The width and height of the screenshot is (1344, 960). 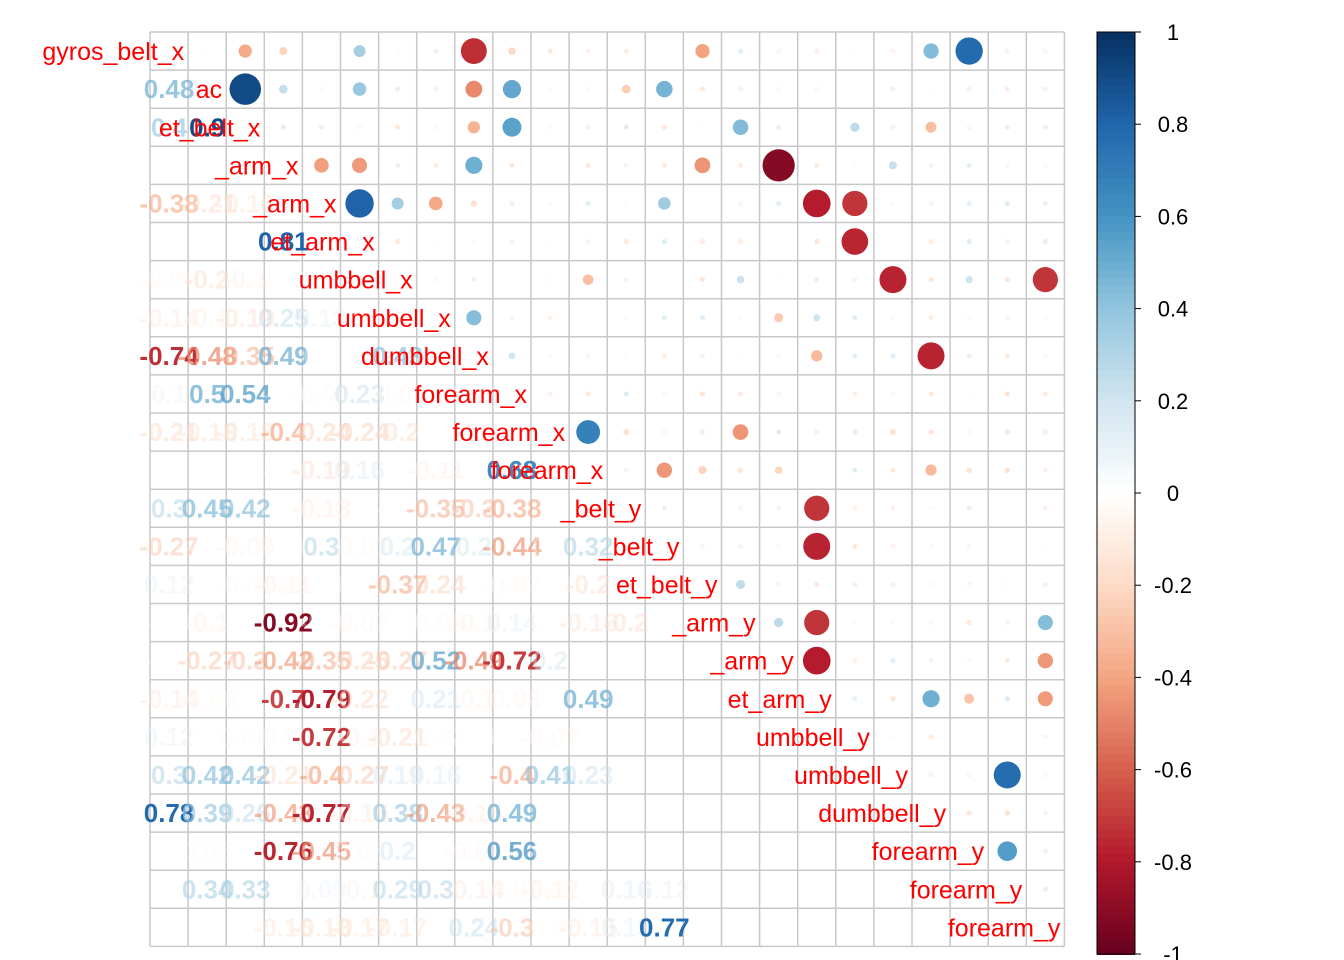 I want to click on coefficient-label: -0.05, so click(x=435, y=623).